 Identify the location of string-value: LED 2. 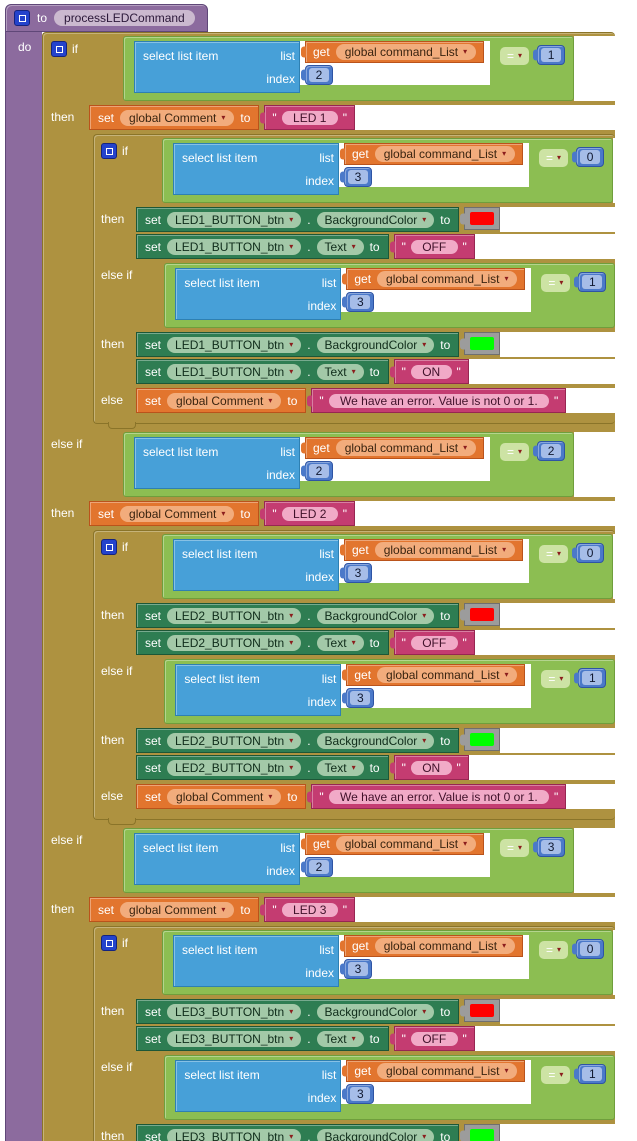
(309, 513).